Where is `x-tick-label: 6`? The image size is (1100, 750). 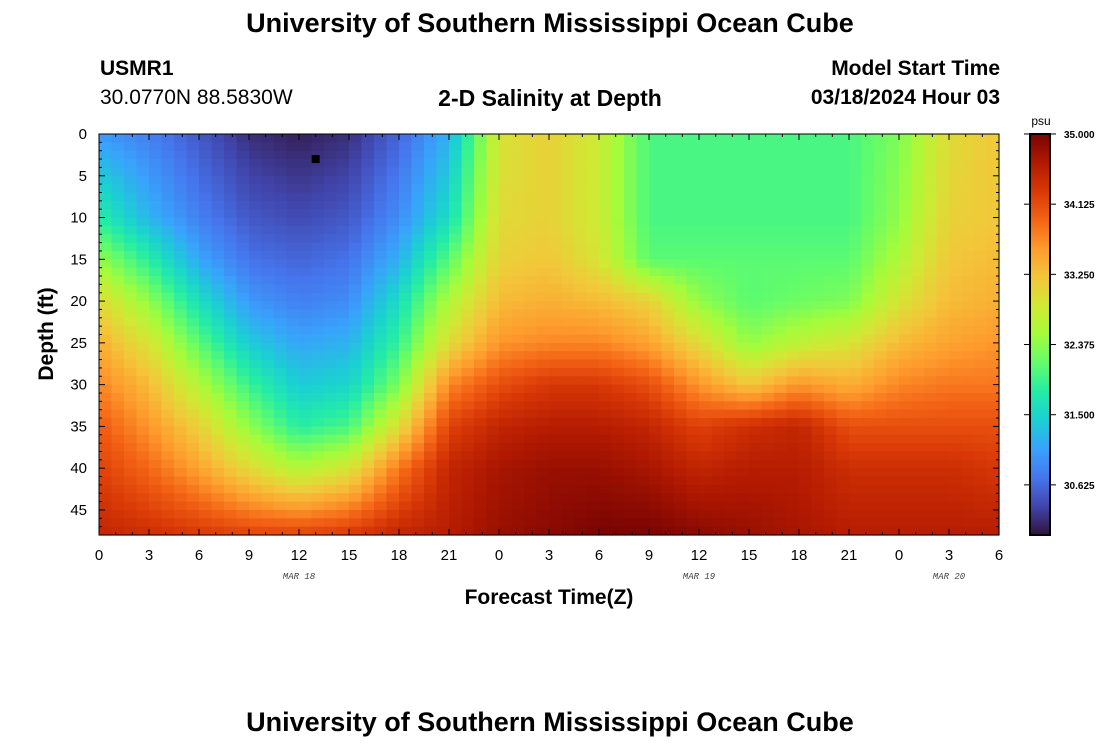 x-tick-label: 6 is located at coordinates (199, 555).